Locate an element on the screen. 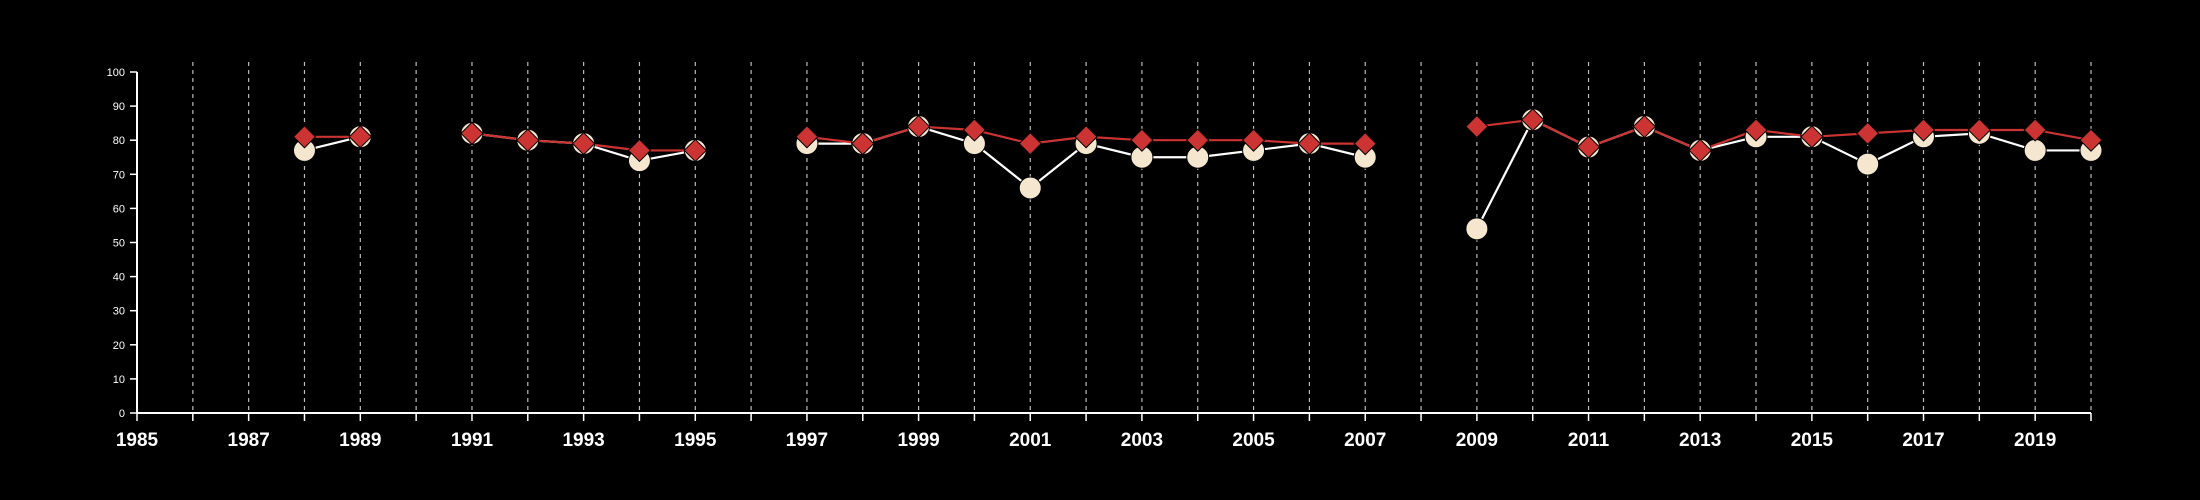  y-tick-label-10: 10 is located at coordinates (119, 380).